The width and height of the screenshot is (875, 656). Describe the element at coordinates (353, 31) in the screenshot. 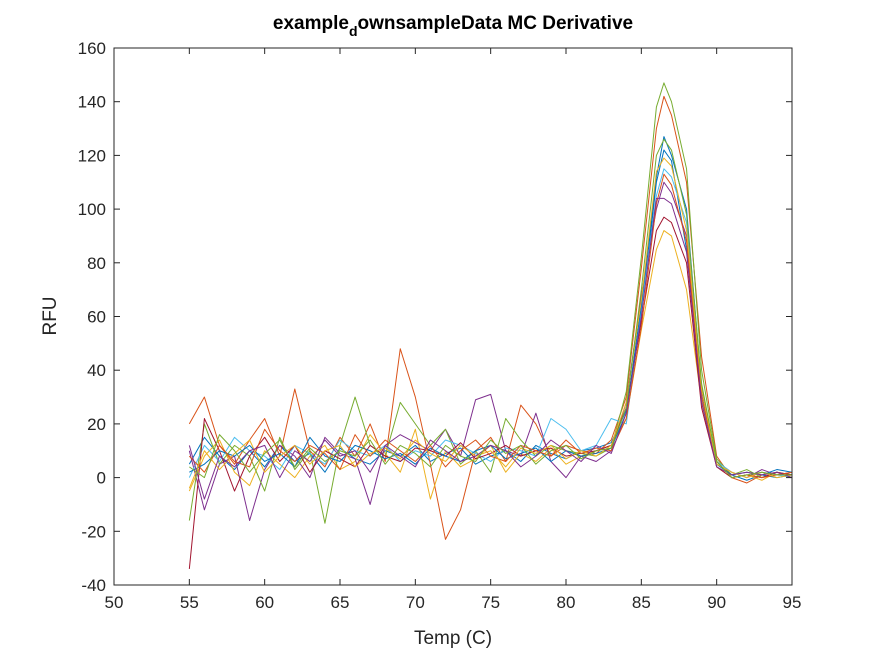

I see `chart-title-subscript: d` at that location.